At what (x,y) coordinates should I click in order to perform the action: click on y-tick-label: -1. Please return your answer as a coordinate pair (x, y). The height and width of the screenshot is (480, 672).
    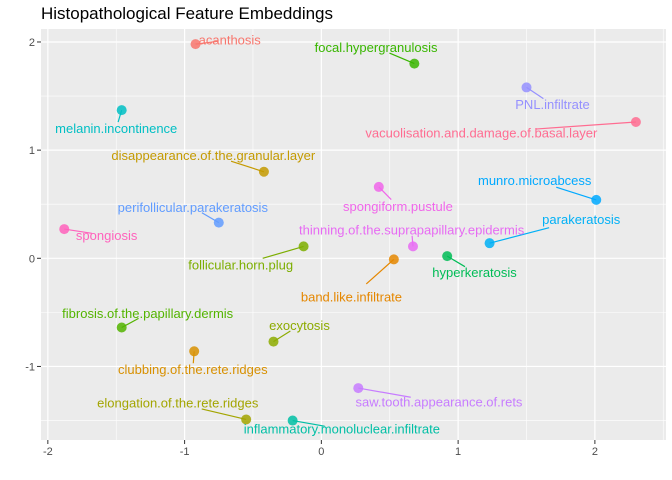
    Looking at the image, I should click on (30, 367).